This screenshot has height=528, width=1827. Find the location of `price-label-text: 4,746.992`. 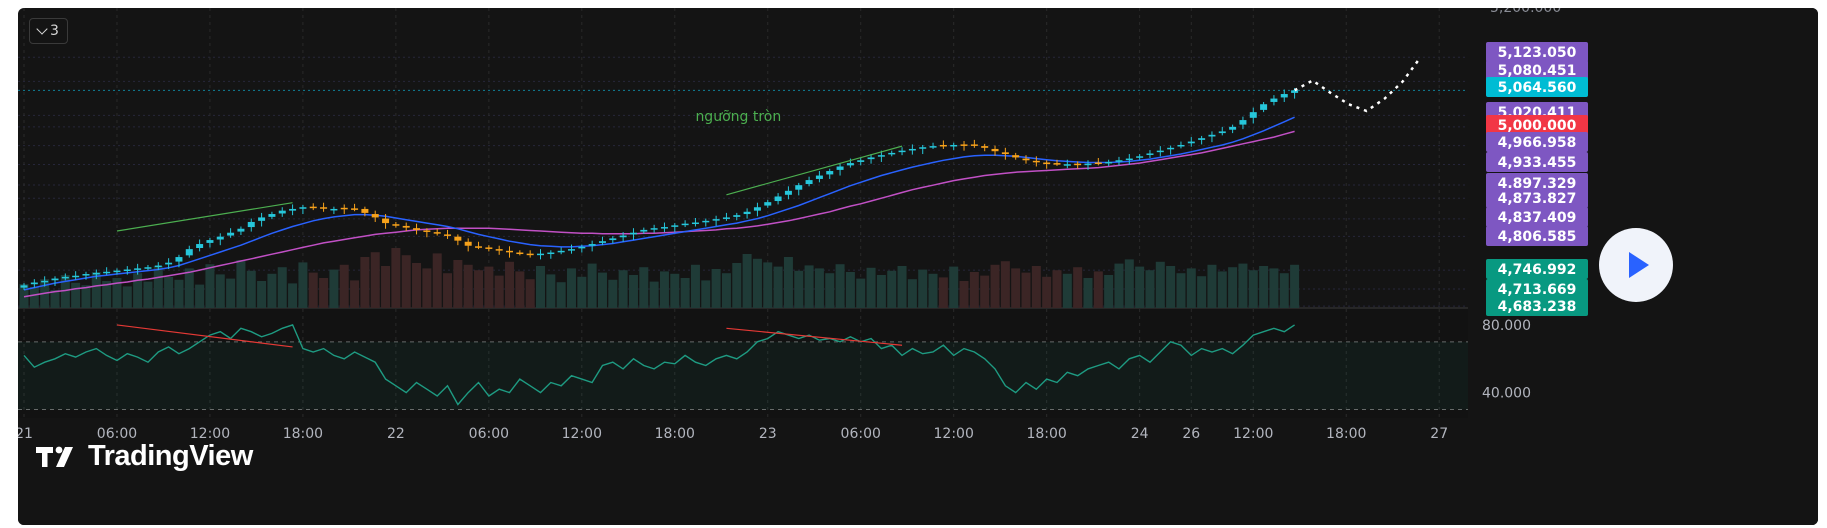

price-label-text: 4,746.992 is located at coordinates (1537, 270).